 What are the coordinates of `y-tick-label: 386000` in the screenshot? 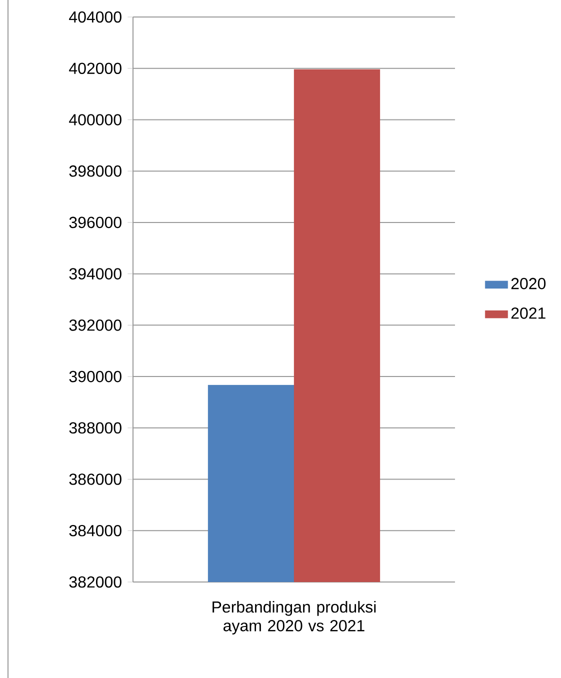 It's located at (95, 479).